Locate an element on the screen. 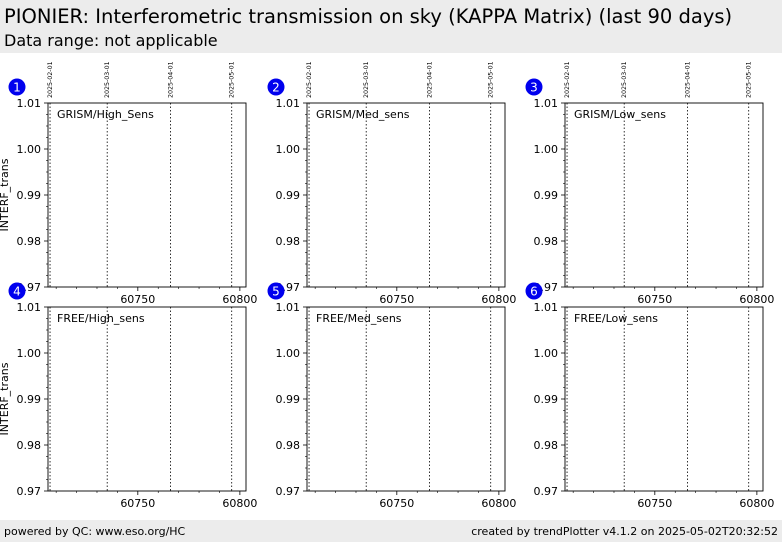 Image resolution: width=782 pixels, height=542 pixels. panel-number: 1 is located at coordinates (17, 88).